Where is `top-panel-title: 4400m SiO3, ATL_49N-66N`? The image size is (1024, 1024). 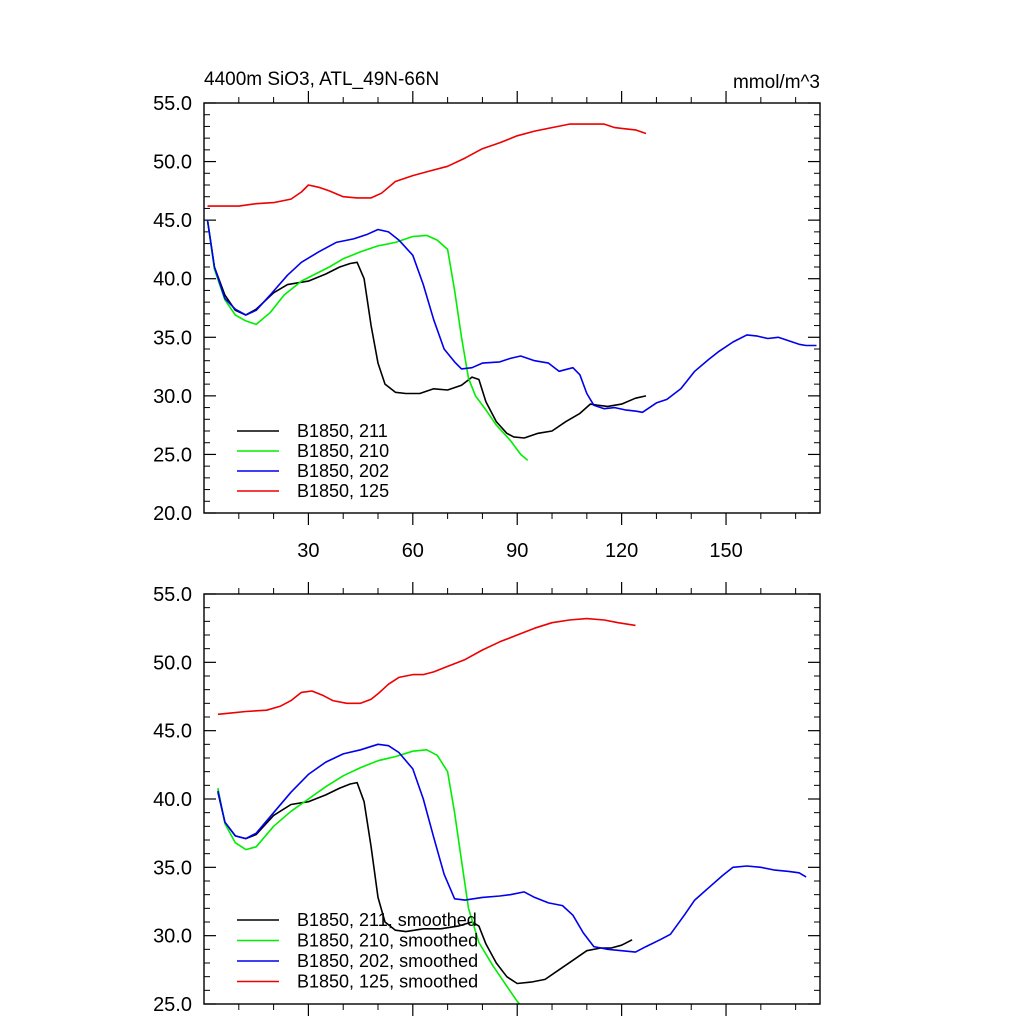 top-panel-title: 4400m SiO3, ATL_49N-66N is located at coordinates (321, 79).